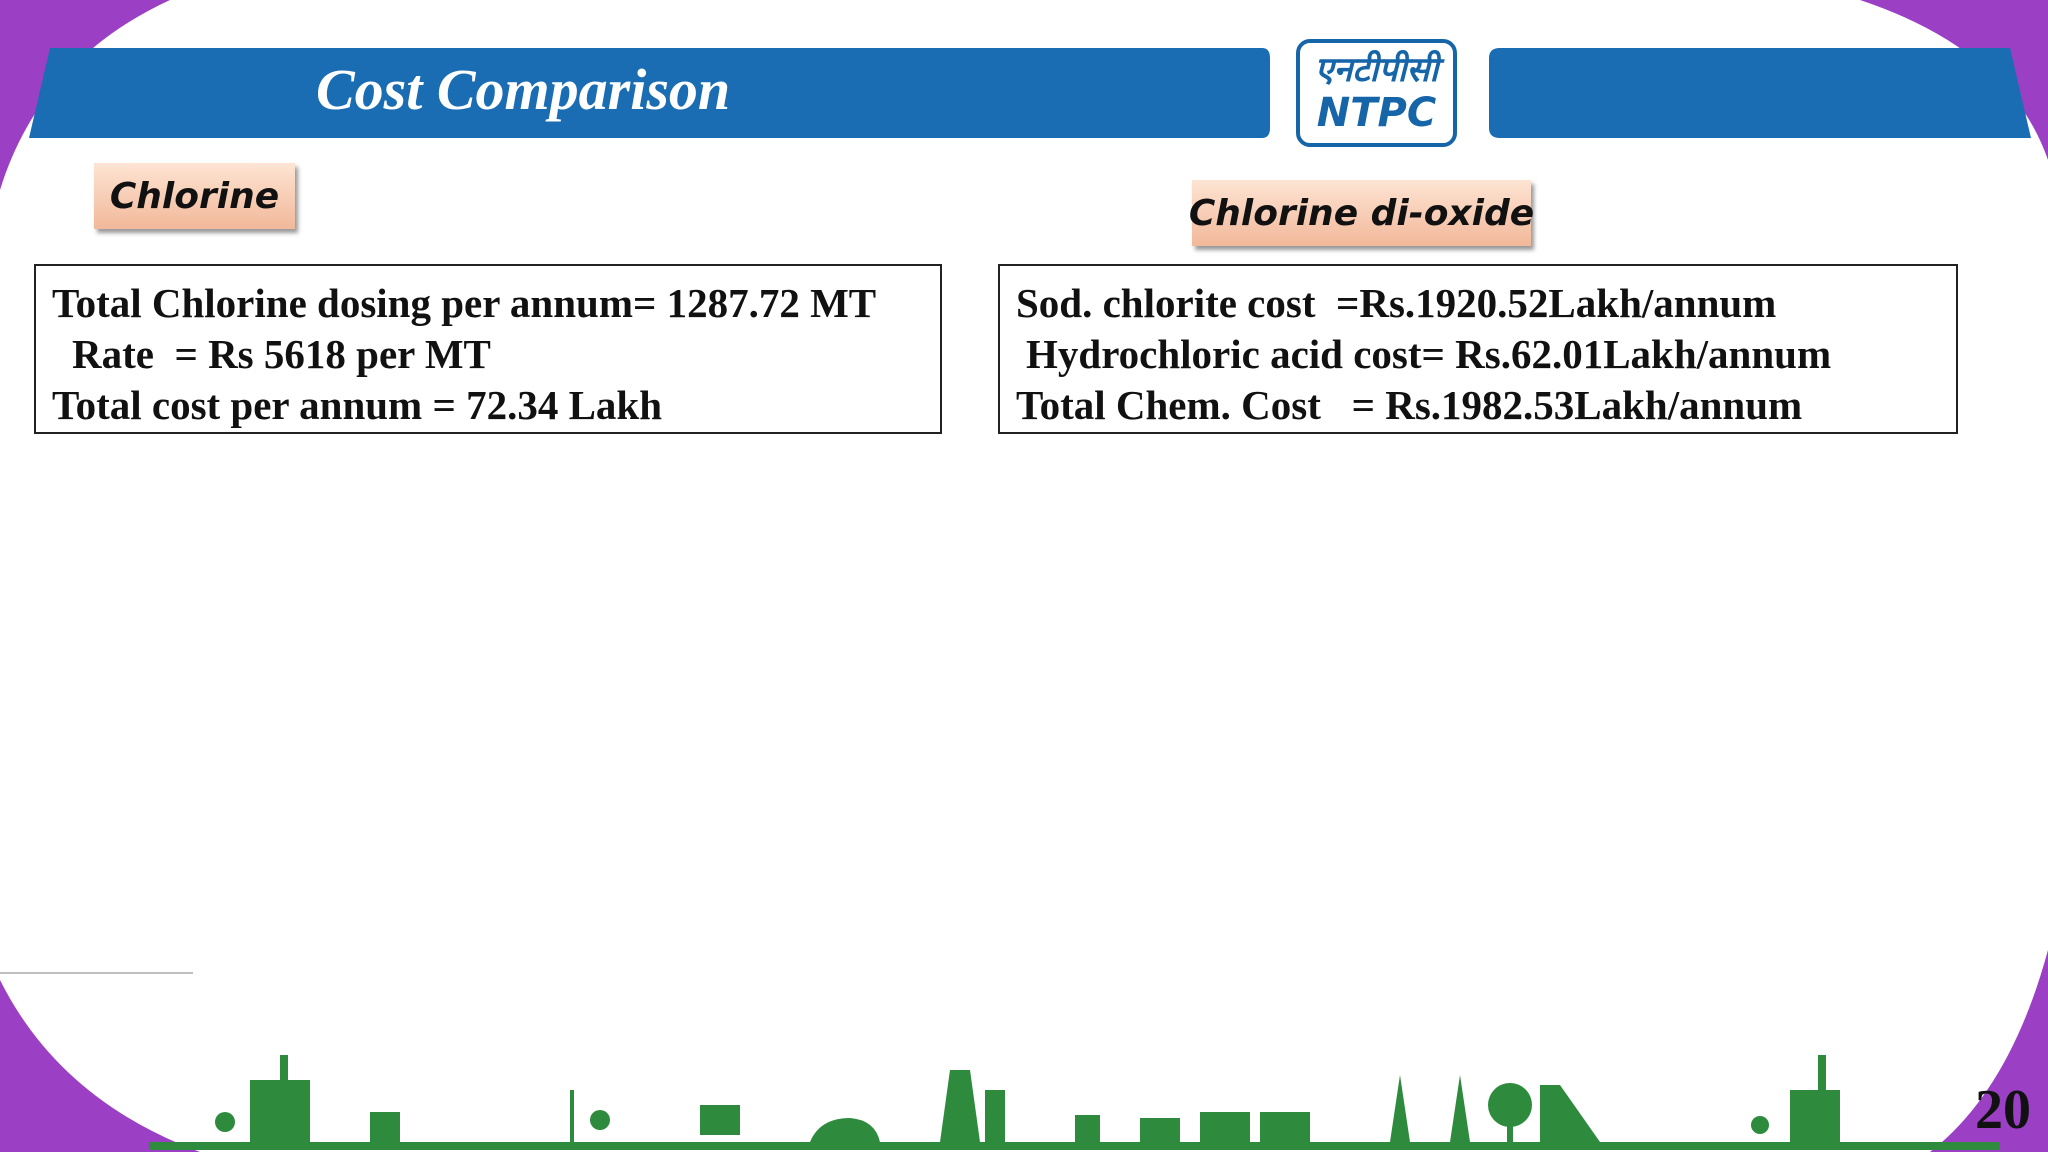 This screenshot has height=1152, width=2048. I want to click on section-label: Chlorine di-oxide, so click(1361, 213).